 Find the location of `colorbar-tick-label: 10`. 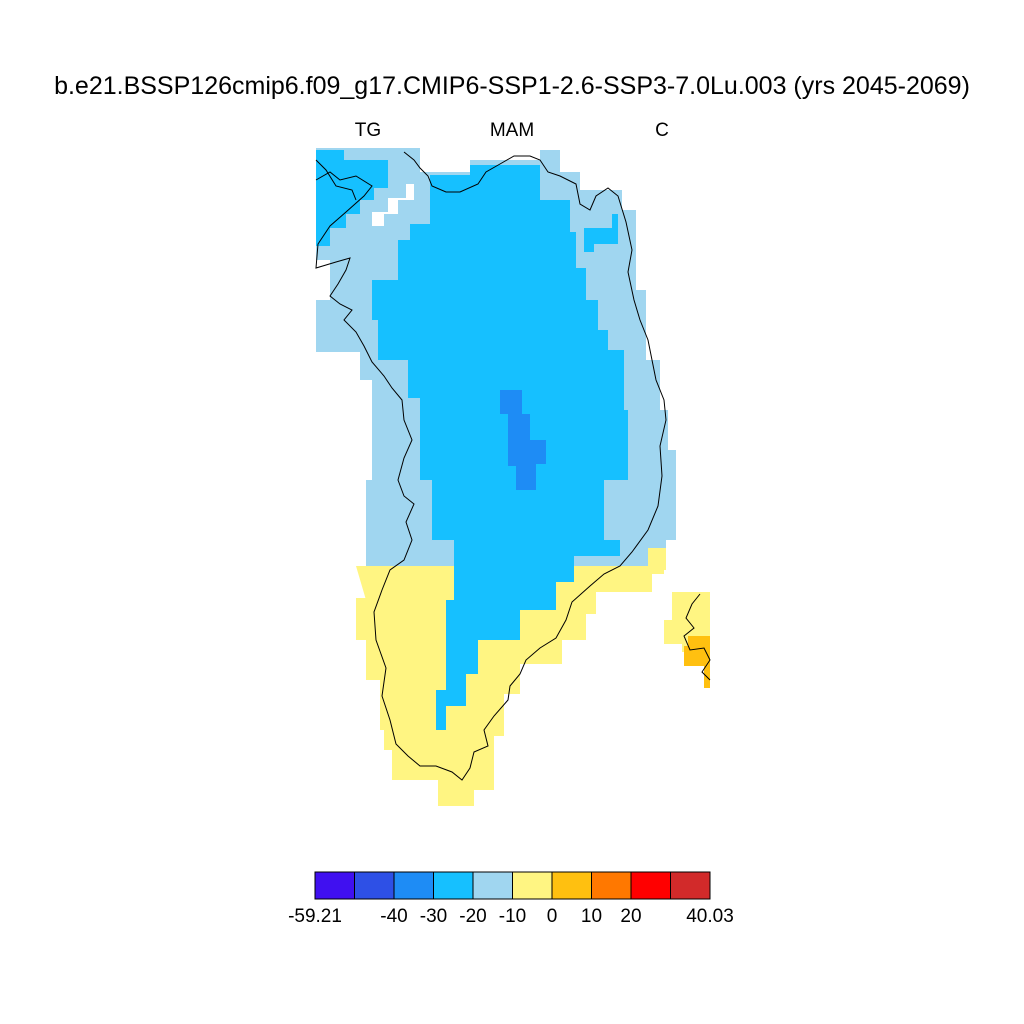

colorbar-tick-label: 10 is located at coordinates (591, 916).